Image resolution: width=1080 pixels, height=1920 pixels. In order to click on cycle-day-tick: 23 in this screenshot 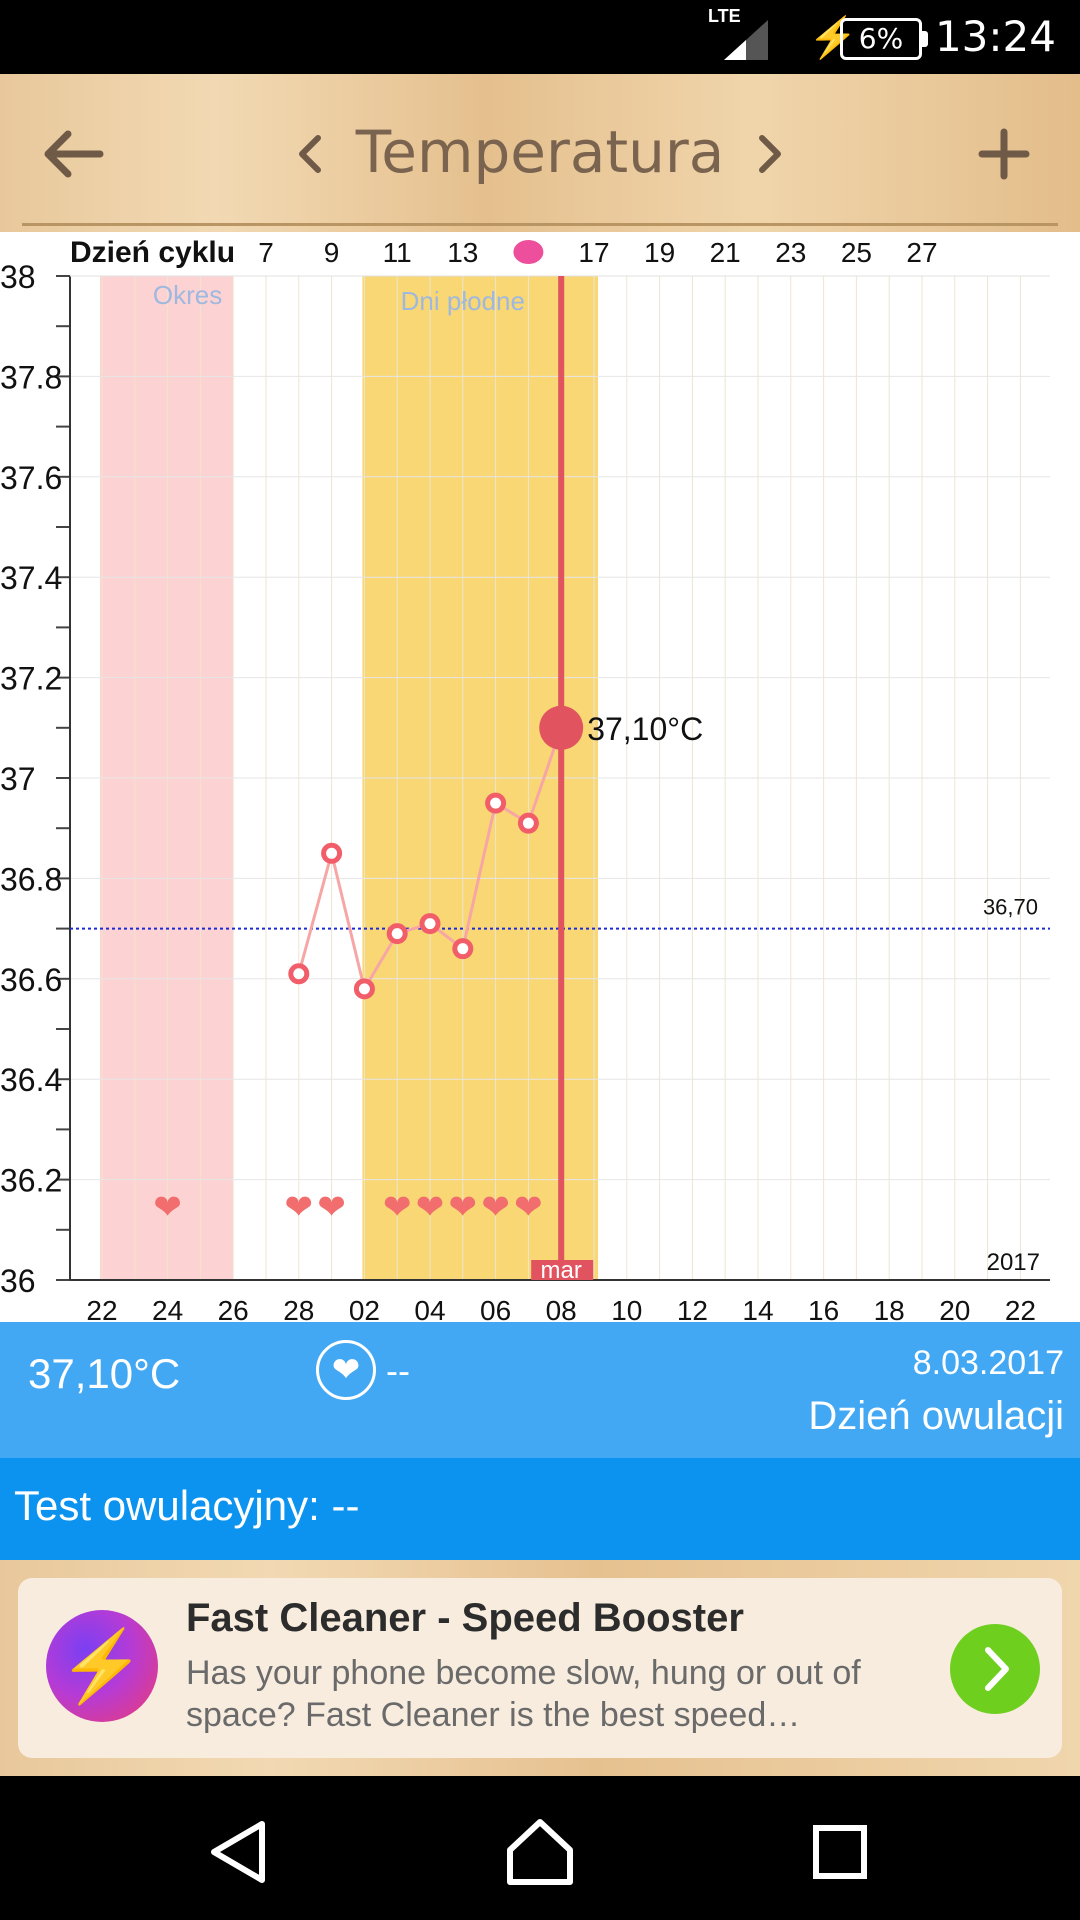, I will do `click(790, 252)`.